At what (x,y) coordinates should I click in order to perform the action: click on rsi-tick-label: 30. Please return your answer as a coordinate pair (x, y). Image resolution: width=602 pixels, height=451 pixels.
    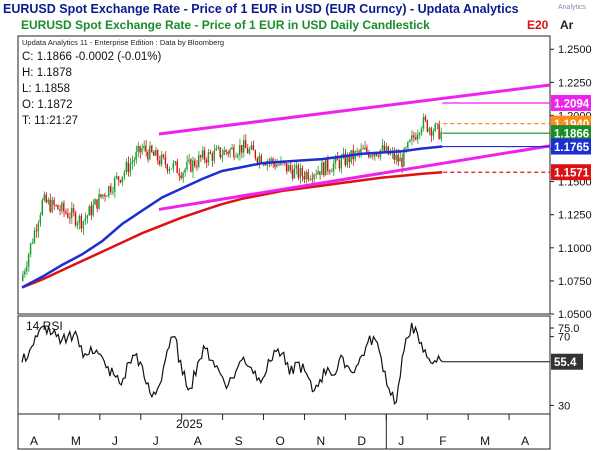
    Looking at the image, I should click on (564, 406).